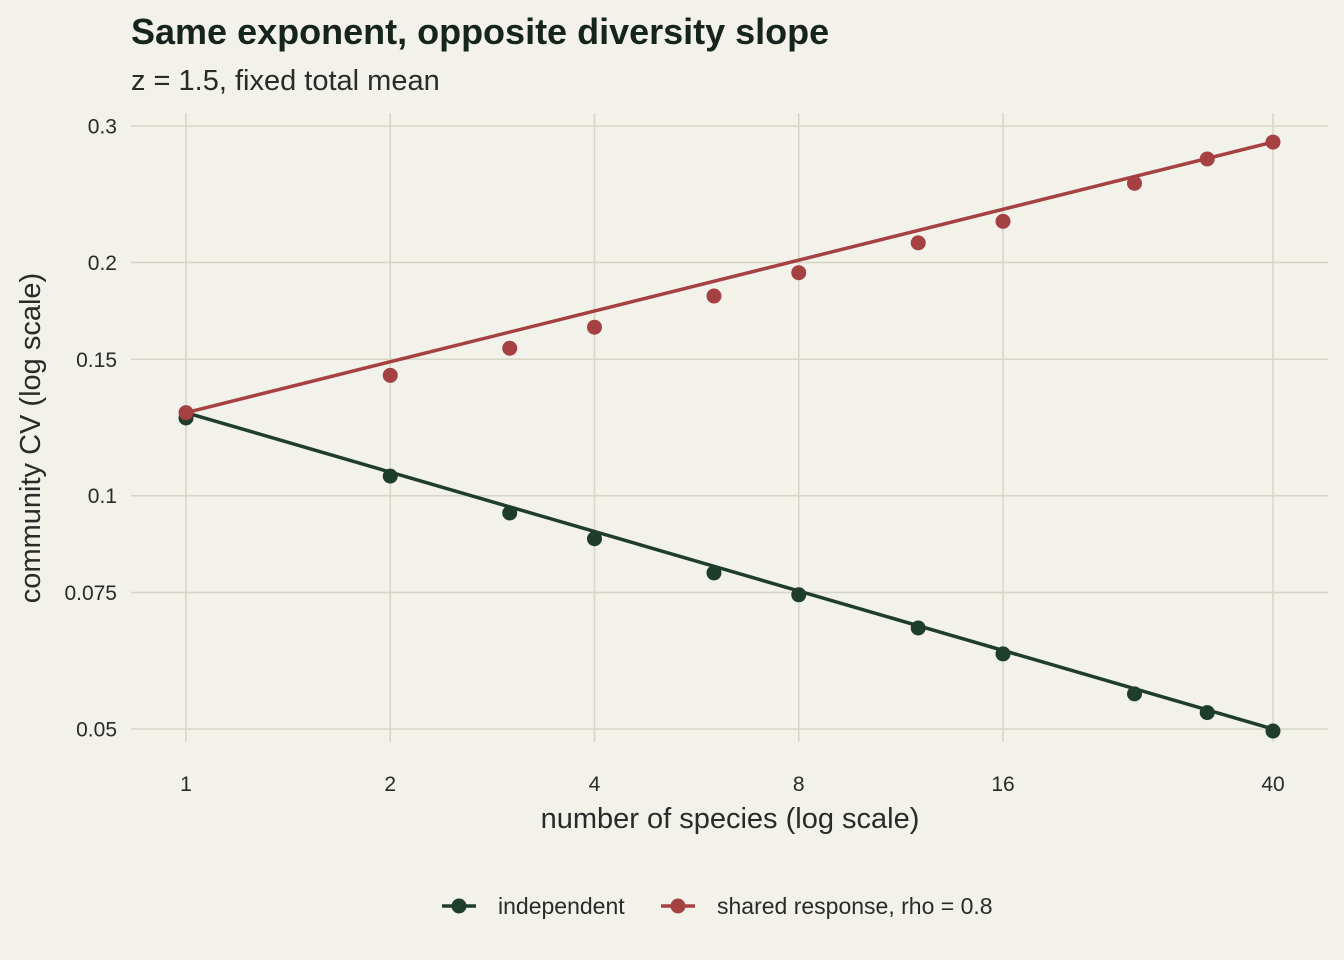 The height and width of the screenshot is (960, 1344). What do you see at coordinates (90, 429) in the screenshot?
I see `y-axis-ticks: 0.05 0.075 0.1 0.15 0.2 0.3` at bounding box center [90, 429].